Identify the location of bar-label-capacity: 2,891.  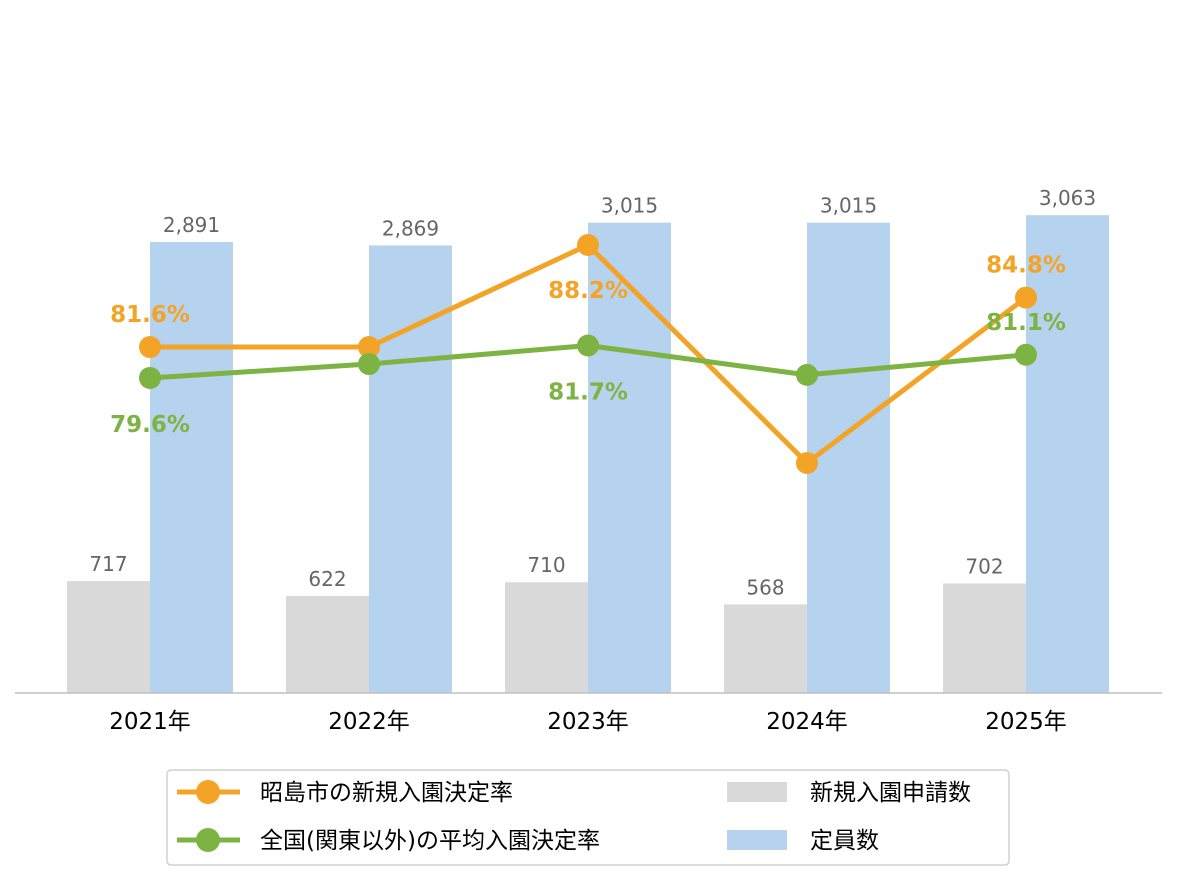
(191, 225).